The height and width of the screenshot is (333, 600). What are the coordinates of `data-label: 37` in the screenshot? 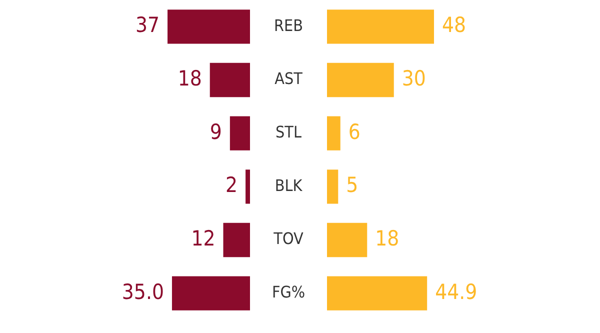 It's located at (147, 25).